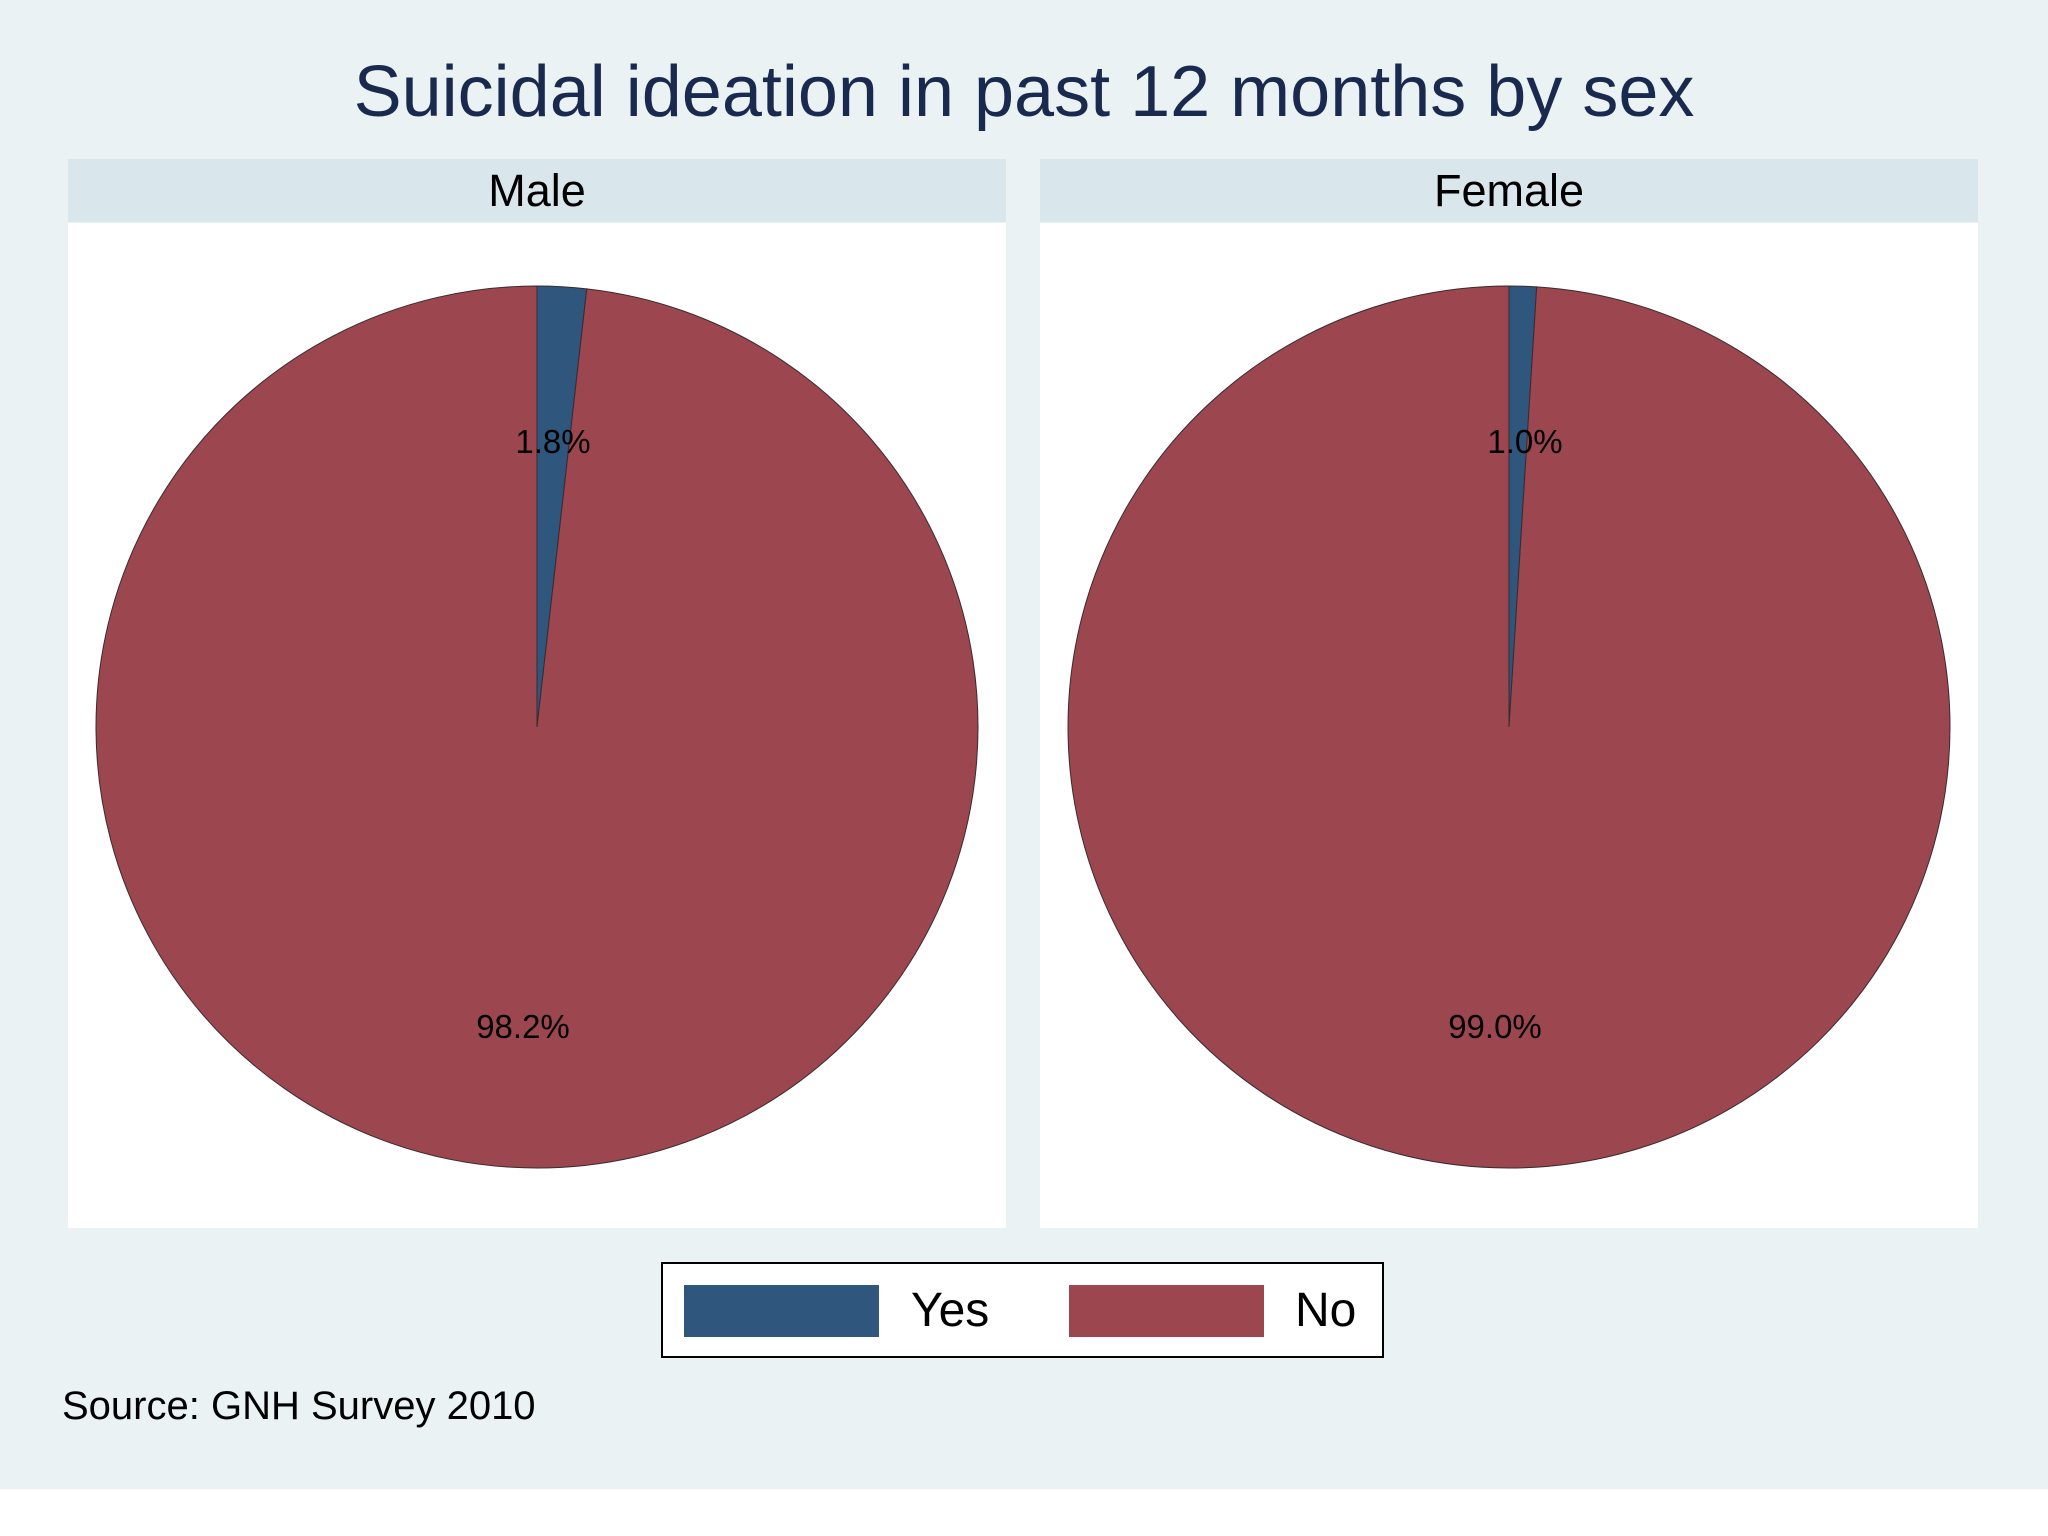 The height and width of the screenshot is (1536, 2048). I want to click on legend-label-yes: Yes, so click(950, 1310).